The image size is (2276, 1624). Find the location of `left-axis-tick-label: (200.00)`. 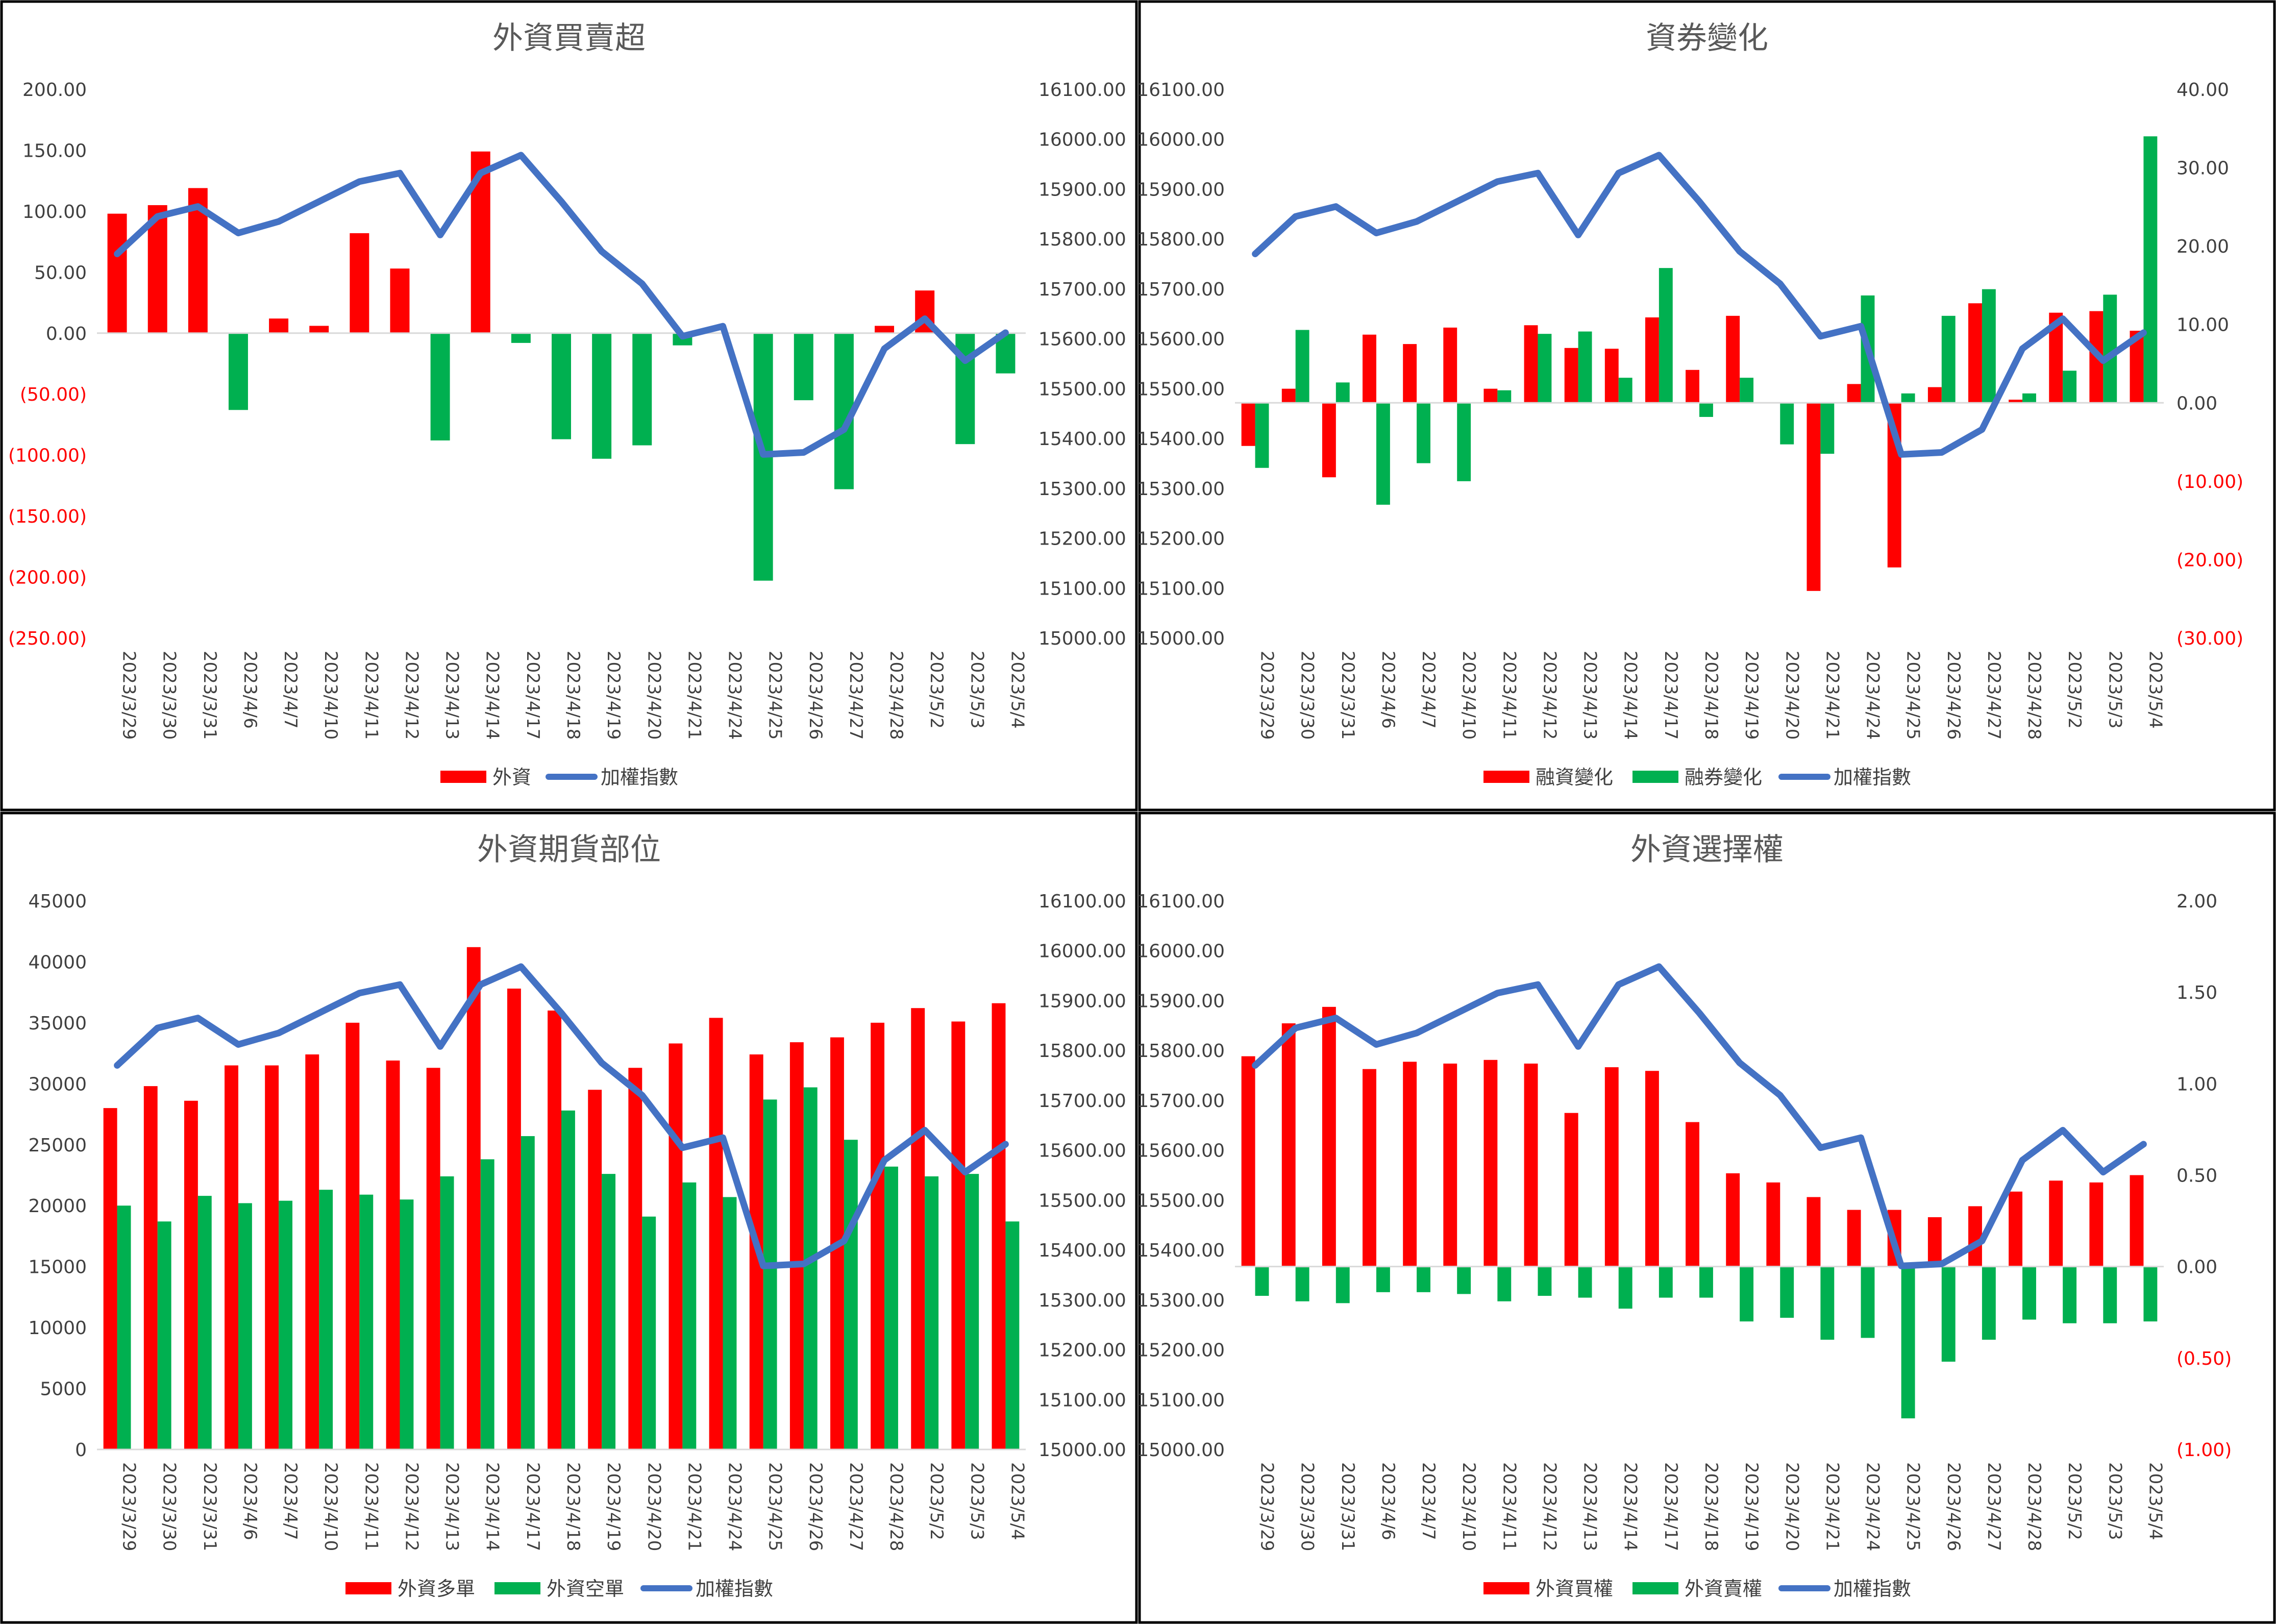

left-axis-tick-label: (200.00) is located at coordinates (48, 578).